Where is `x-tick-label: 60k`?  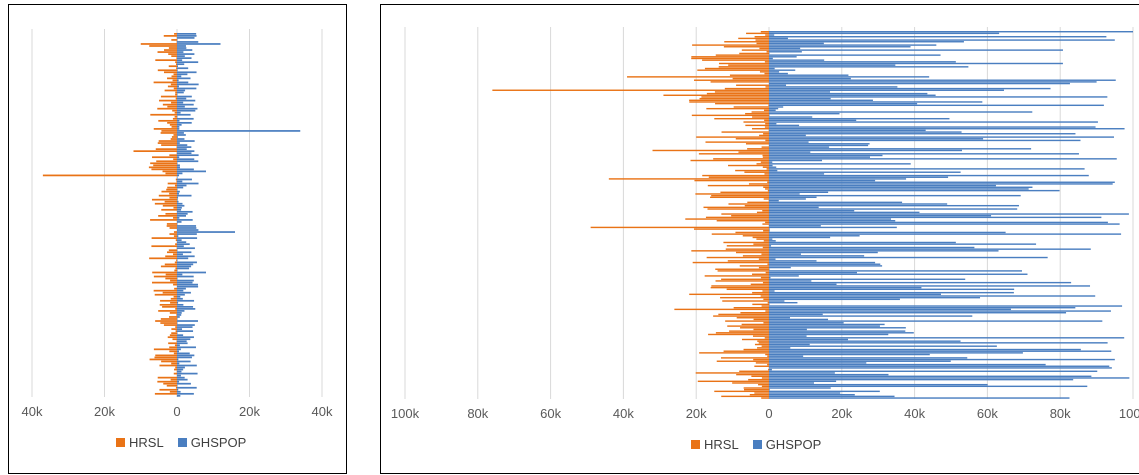 x-tick-label: 60k is located at coordinates (987, 413).